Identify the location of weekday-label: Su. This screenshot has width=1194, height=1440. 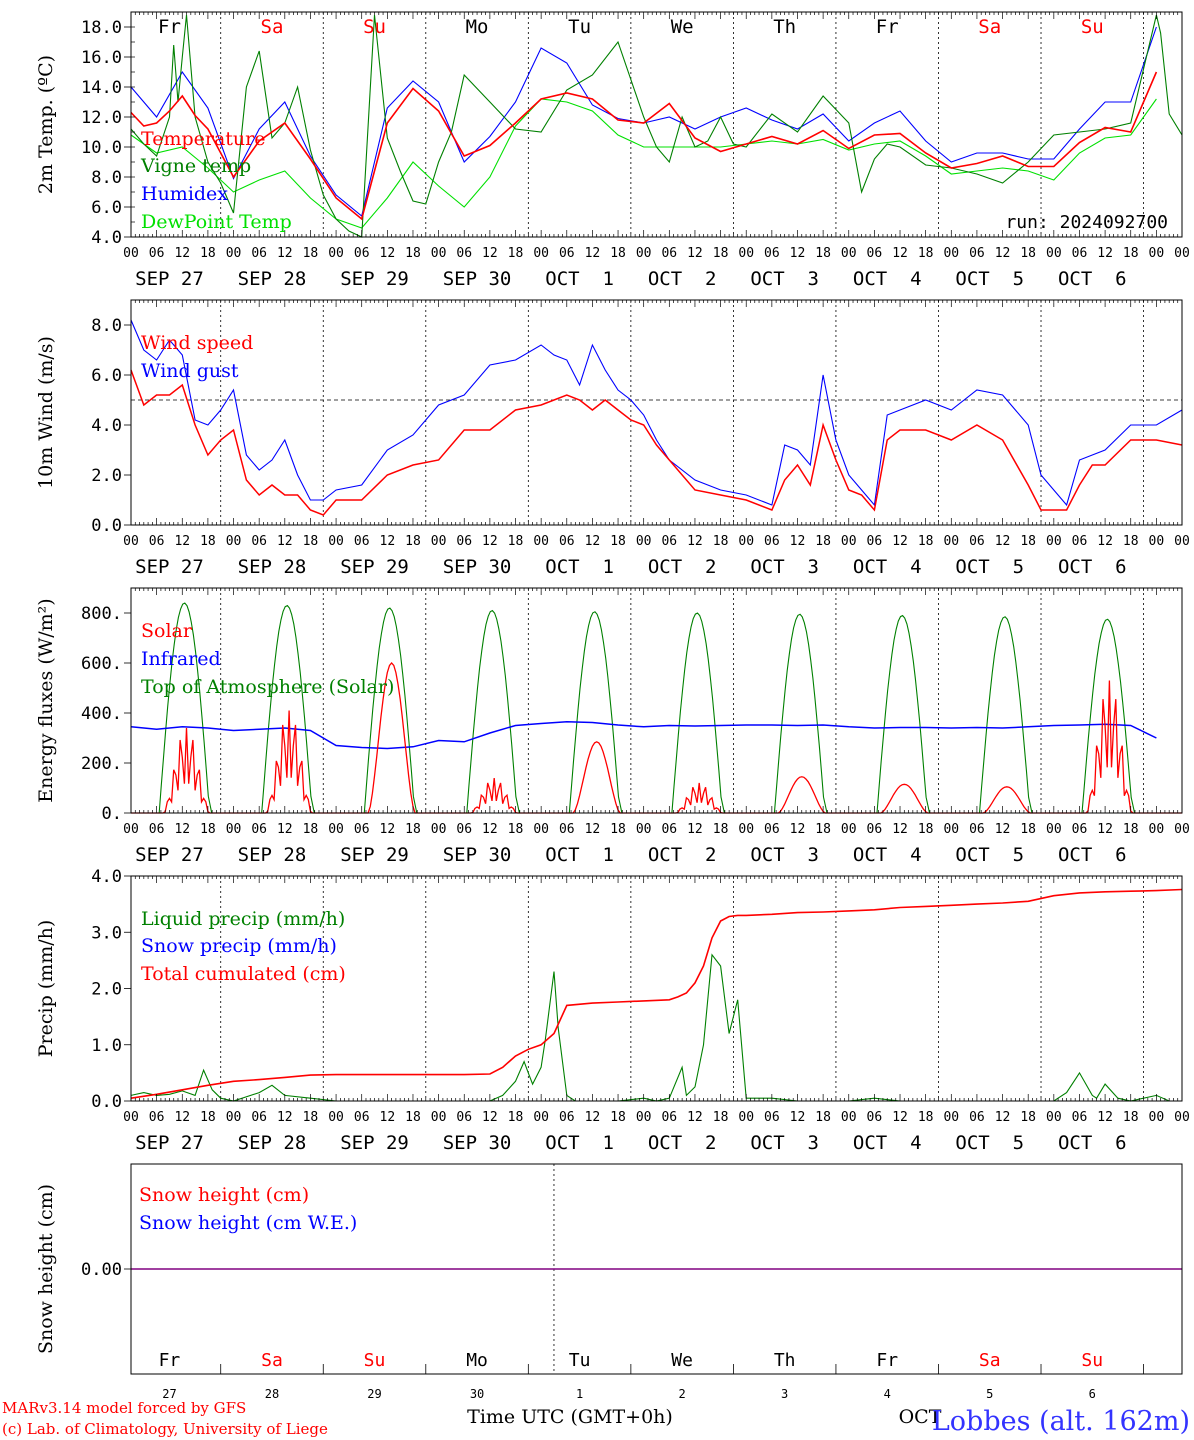
(1092, 1360).